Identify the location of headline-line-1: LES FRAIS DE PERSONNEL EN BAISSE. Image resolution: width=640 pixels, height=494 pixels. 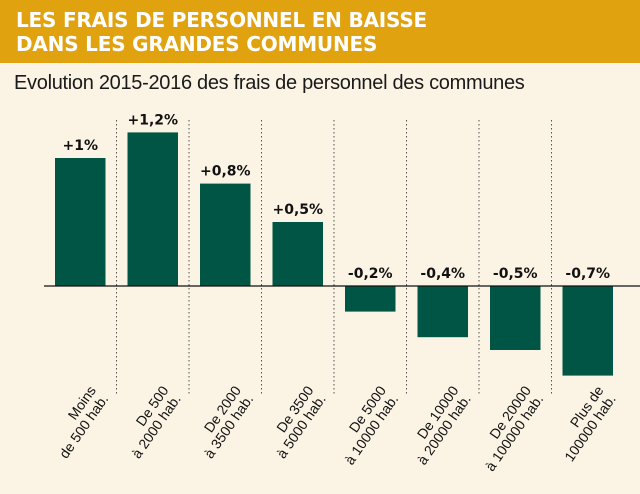
(222, 20).